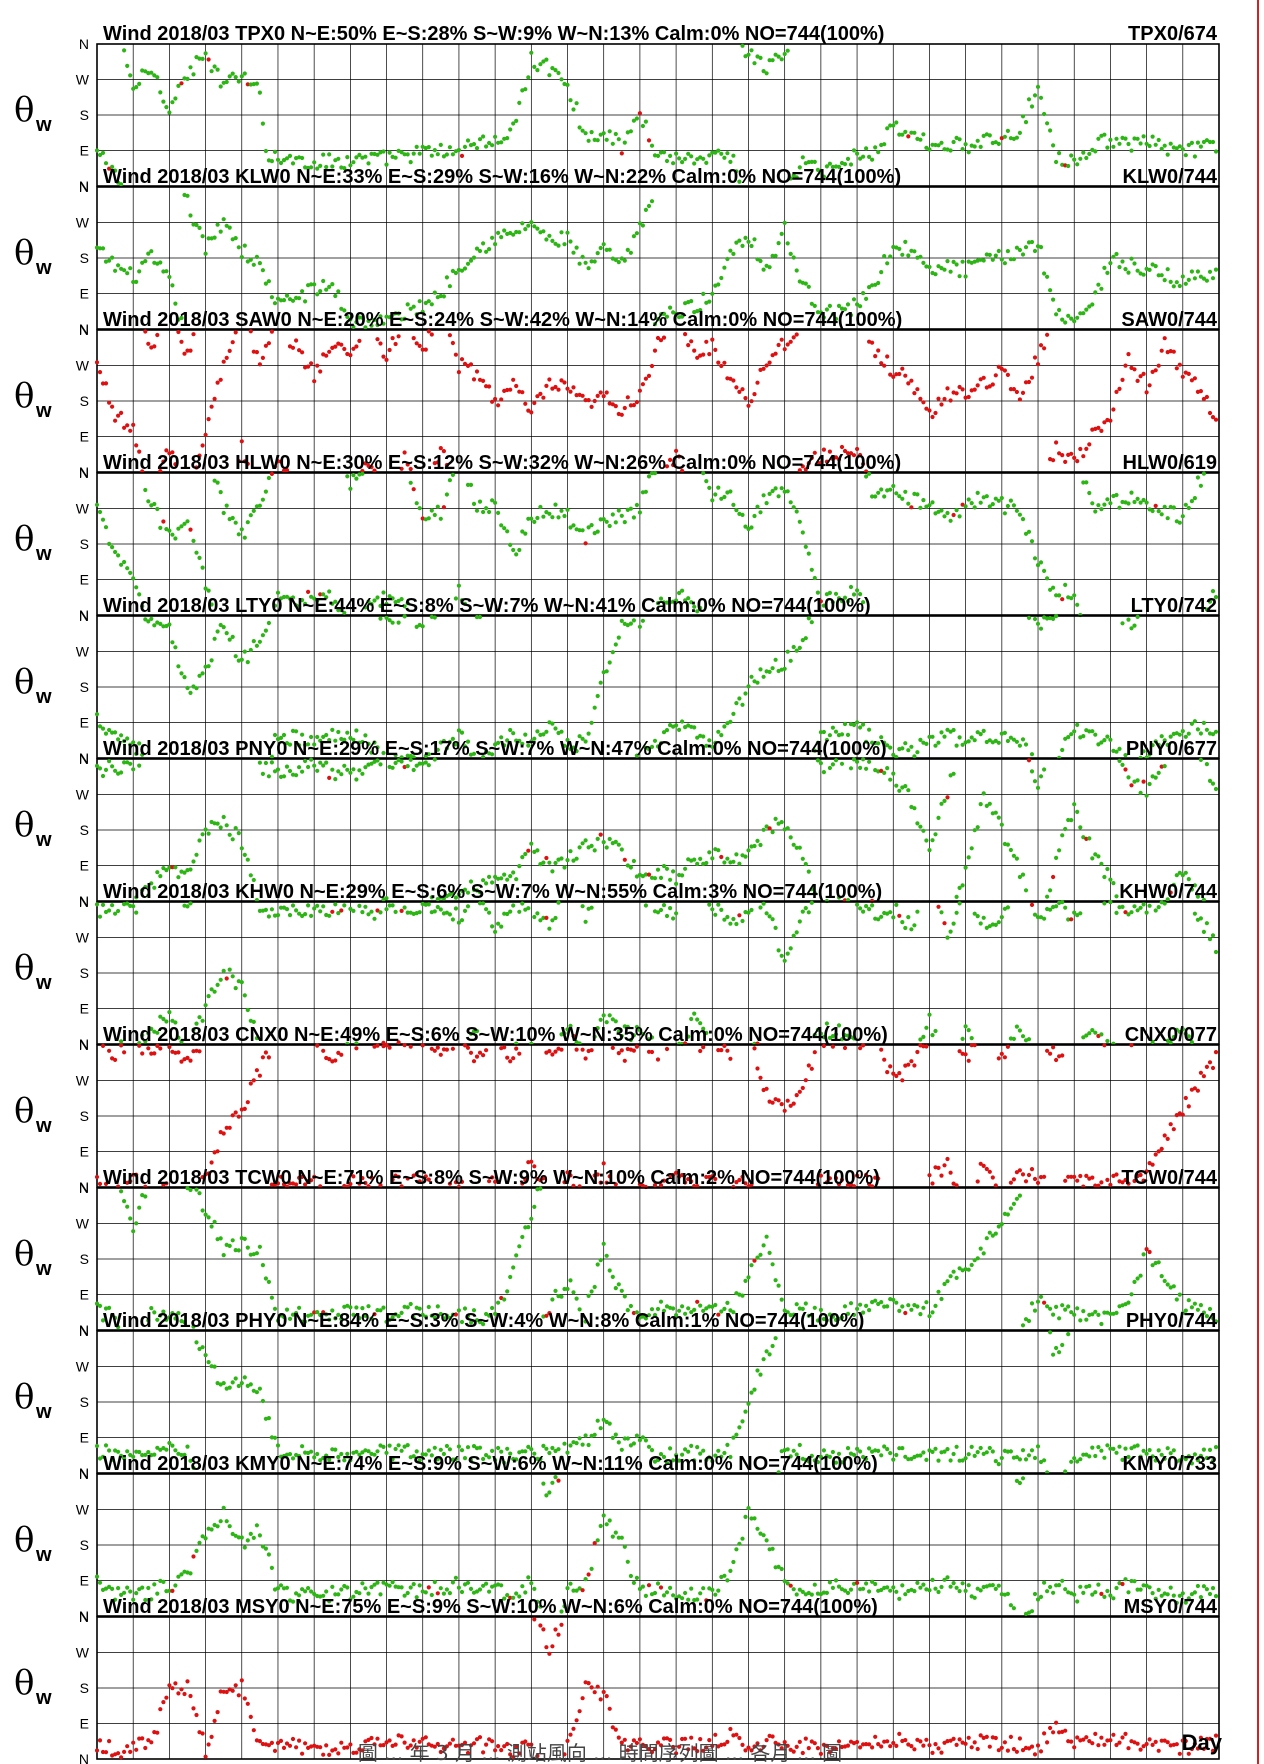 This screenshot has width=1264, height=1764. I want to click on panel-station-tag: KMY0/733, so click(1170, 1464).